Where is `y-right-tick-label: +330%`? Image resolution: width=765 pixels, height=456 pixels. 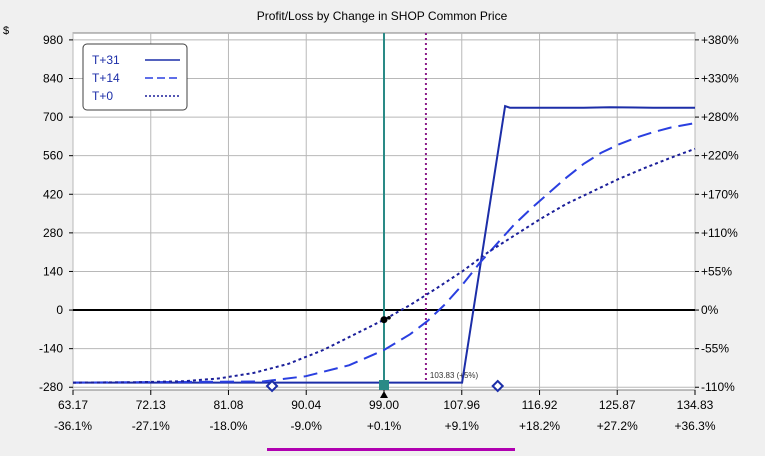
y-right-tick-label: +330% is located at coordinates (720, 78).